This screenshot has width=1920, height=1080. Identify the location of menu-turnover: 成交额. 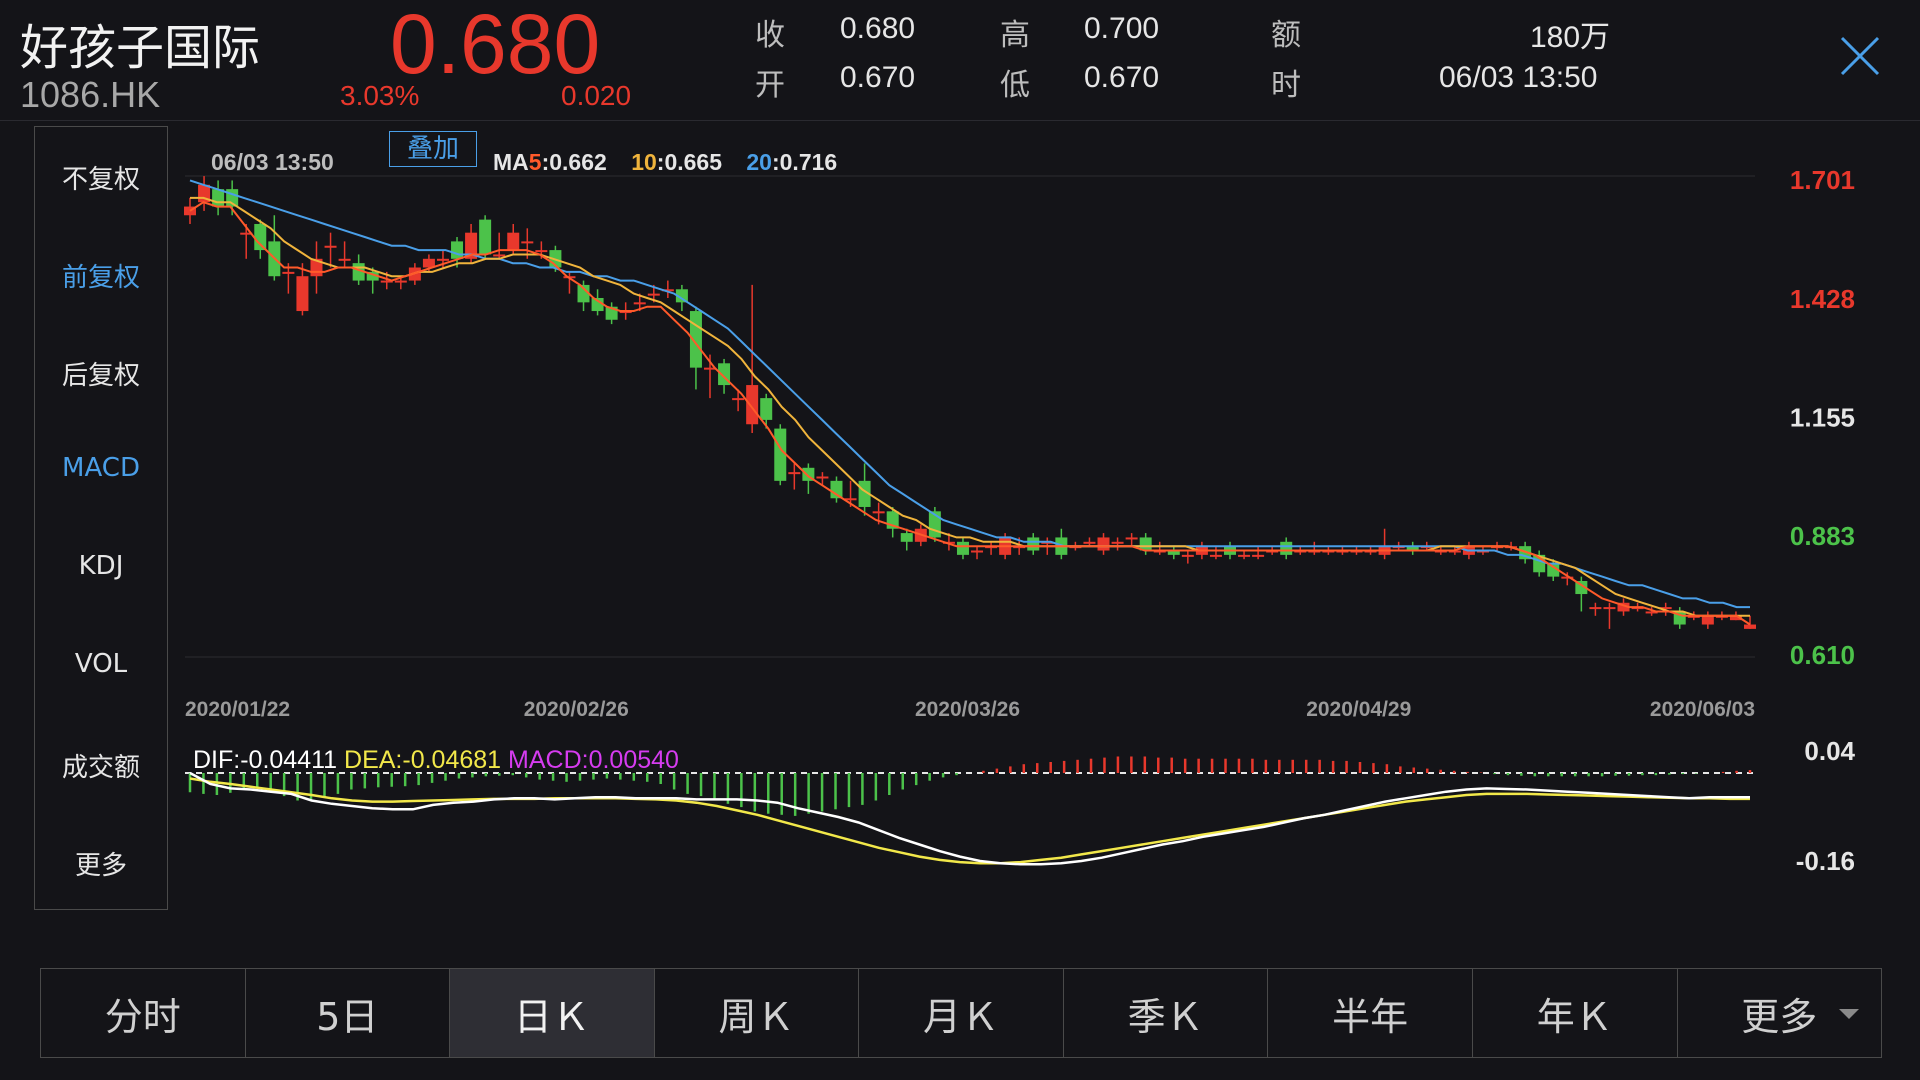
(100, 768).